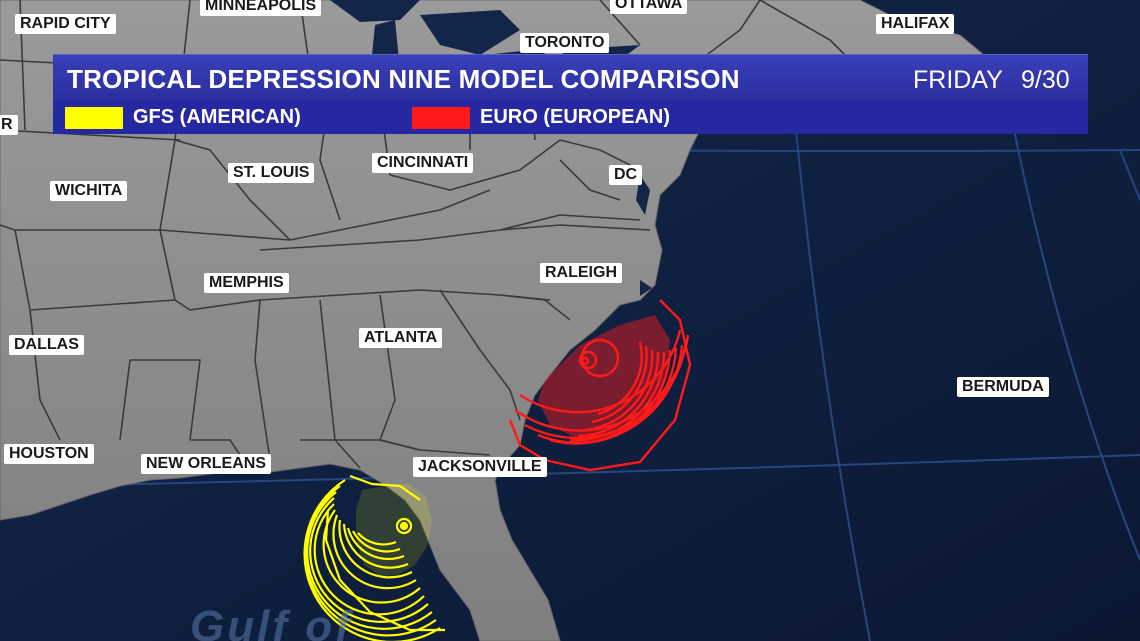  What do you see at coordinates (1003, 387) in the screenshot?
I see `city-label-bermuda: BERMUDA` at bounding box center [1003, 387].